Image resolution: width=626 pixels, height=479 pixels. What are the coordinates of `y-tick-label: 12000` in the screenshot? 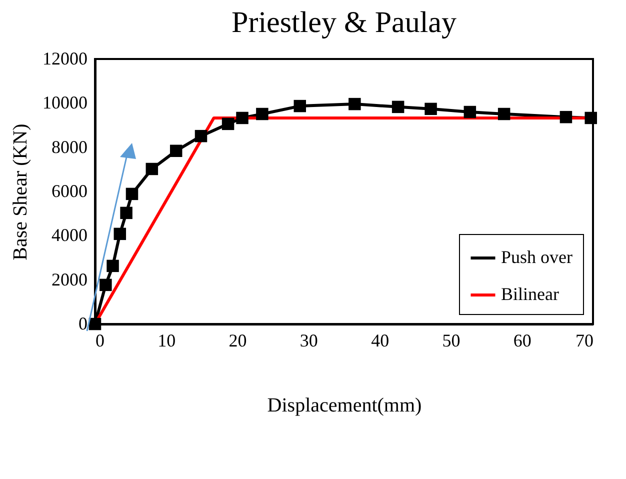 It's located at (65, 58).